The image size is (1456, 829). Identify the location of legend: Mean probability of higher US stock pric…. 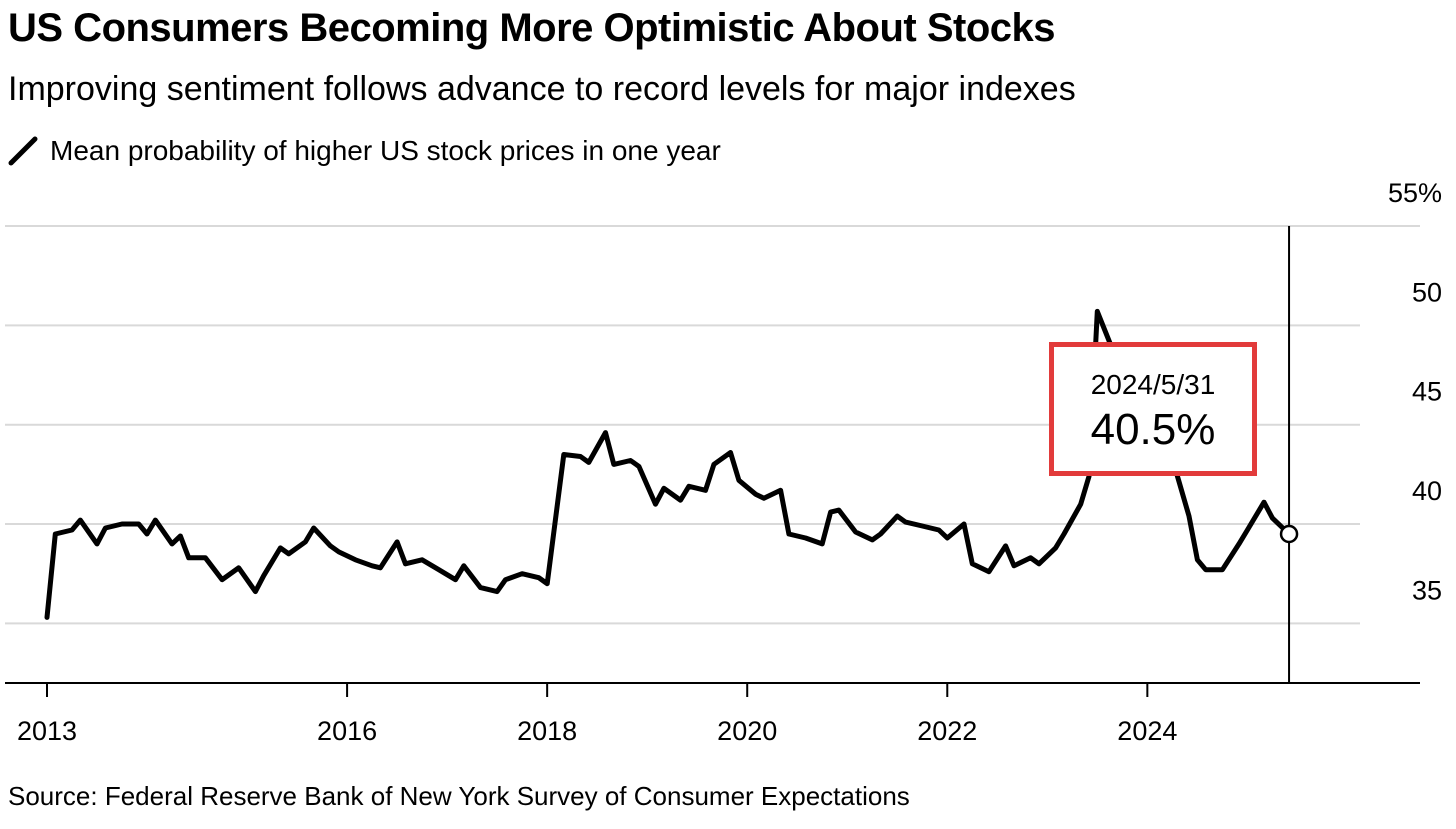
(364, 151).